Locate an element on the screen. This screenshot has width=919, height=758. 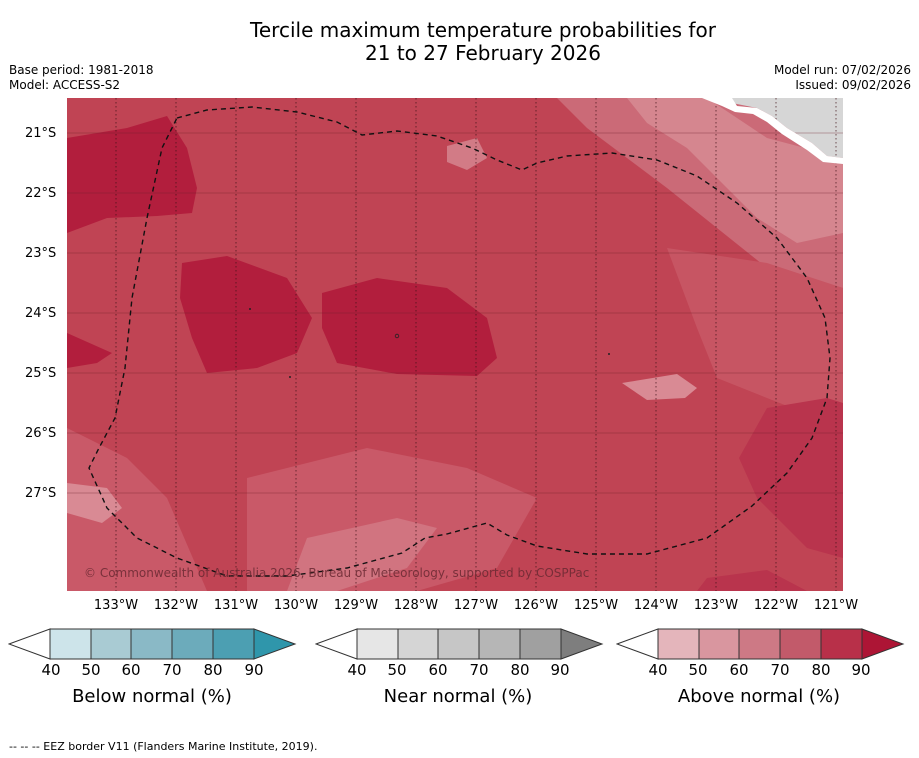
lon-label: 126°W is located at coordinates (536, 605).